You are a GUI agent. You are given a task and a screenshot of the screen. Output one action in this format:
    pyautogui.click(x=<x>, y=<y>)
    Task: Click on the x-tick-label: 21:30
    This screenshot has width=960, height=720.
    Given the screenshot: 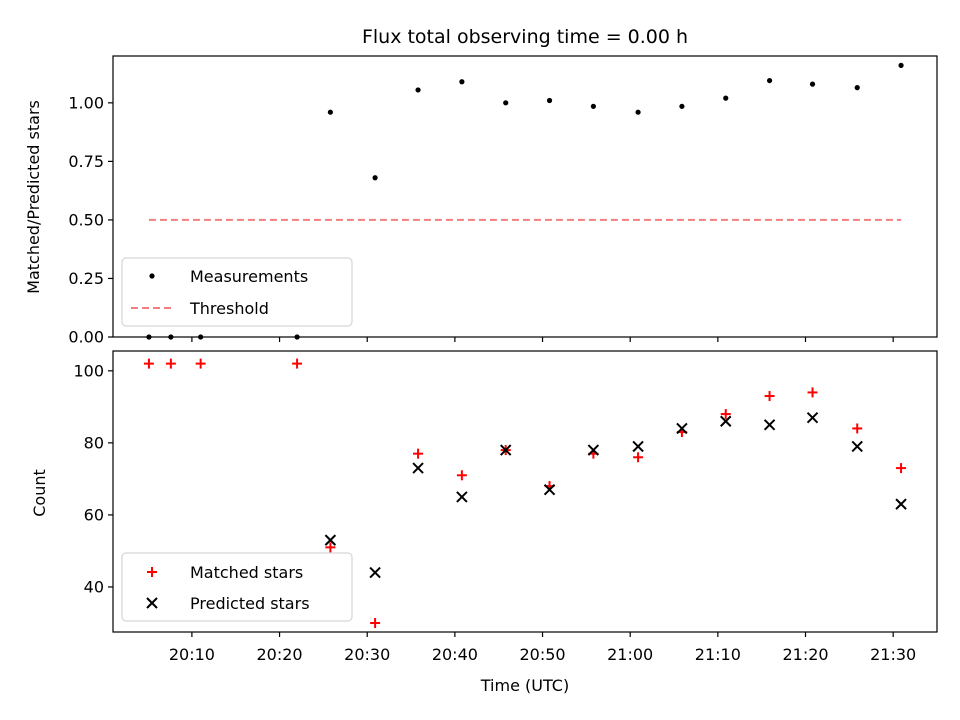 What is the action you would take?
    pyautogui.click(x=893, y=654)
    